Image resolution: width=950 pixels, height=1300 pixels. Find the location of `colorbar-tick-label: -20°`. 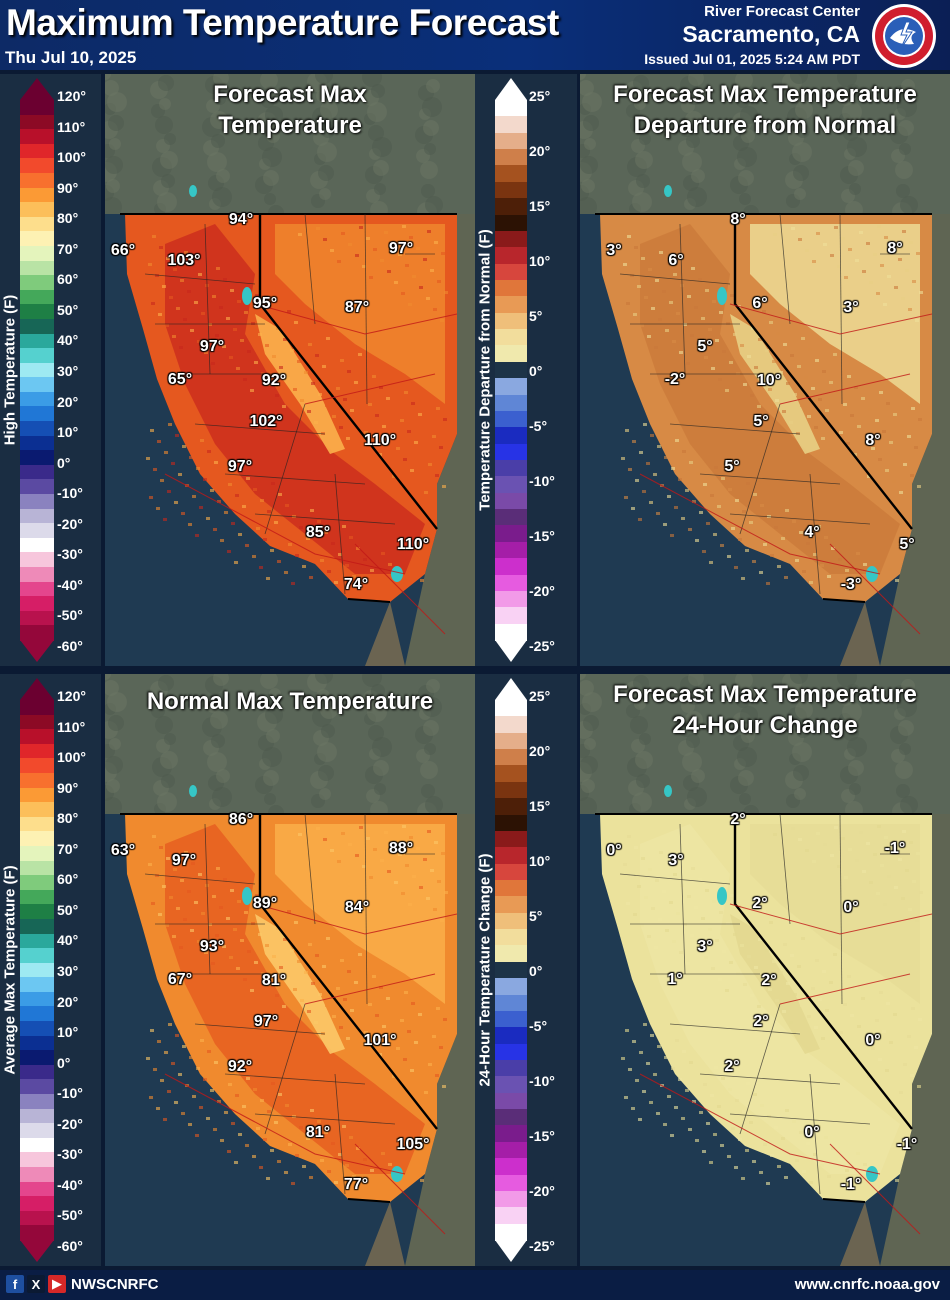

colorbar-tick-label: -20° is located at coordinates (70, 1123).